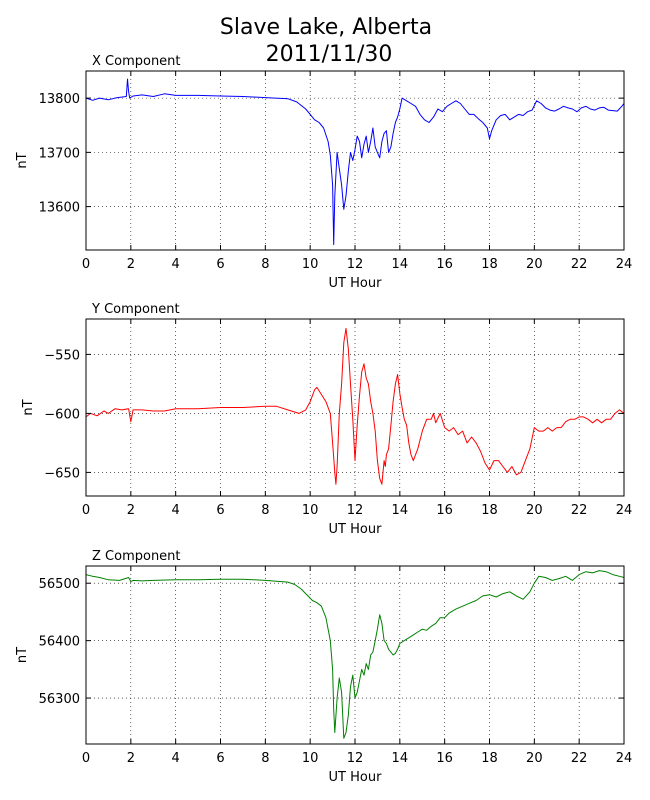  What do you see at coordinates (329, 54) in the screenshot?
I see `figure-title-date: 2011/11/30` at bounding box center [329, 54].